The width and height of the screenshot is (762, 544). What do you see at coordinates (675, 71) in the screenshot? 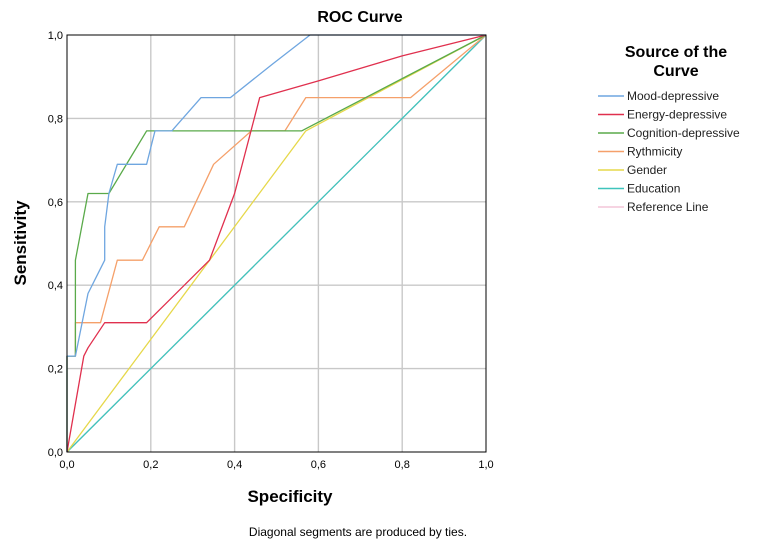
I see `legend-title-line2: Curve` at bounding box center [675, 71].